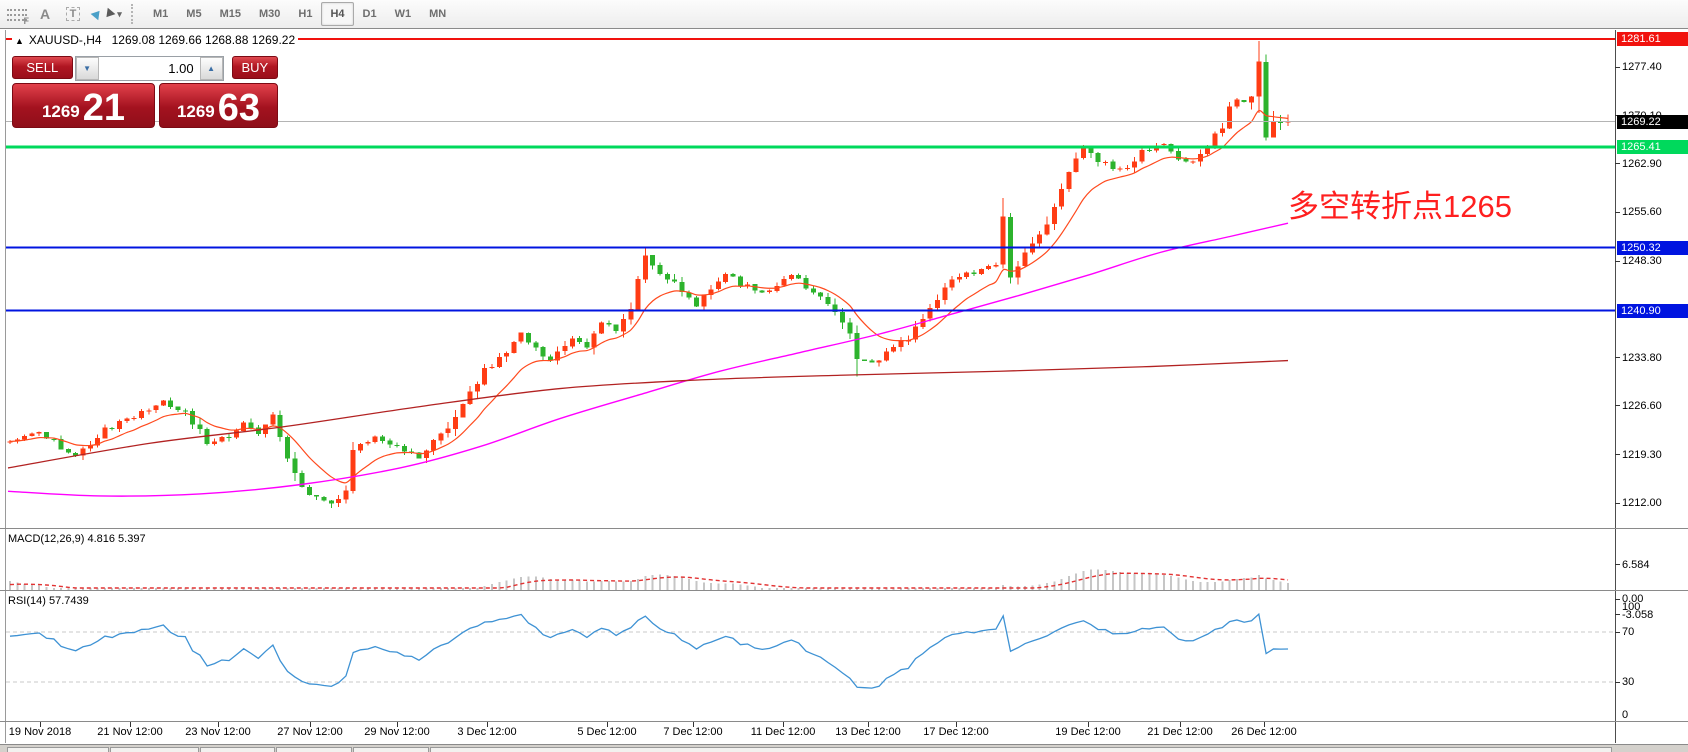 This screenshot has width=1688, height=752. I want to click on timeframe-button-m5: M5, so click(194, 14).